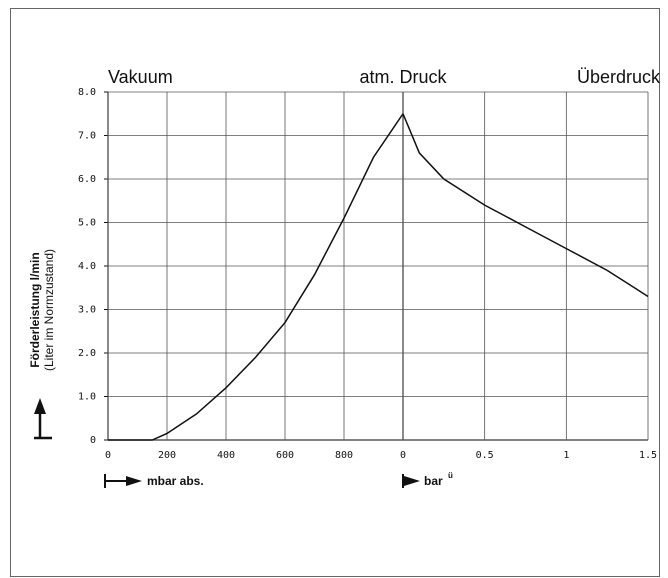  I want to click on y-tick-label: 4.0, so click(87, 266).